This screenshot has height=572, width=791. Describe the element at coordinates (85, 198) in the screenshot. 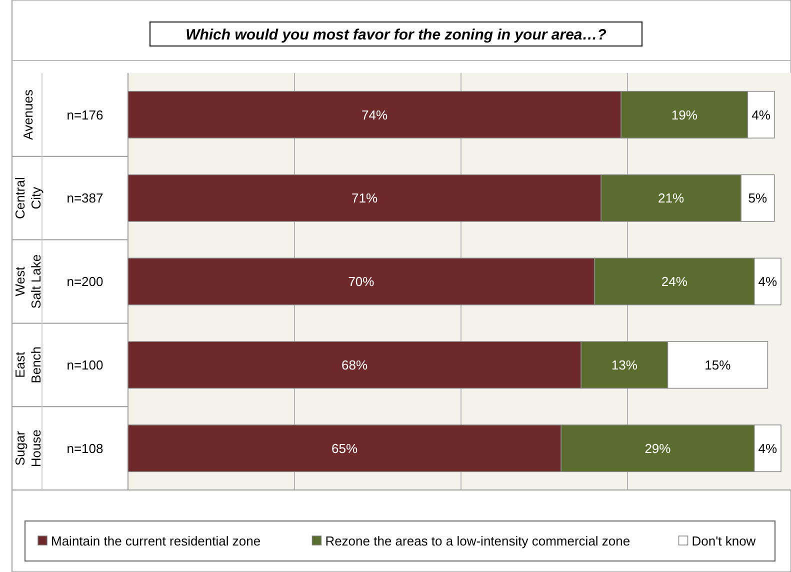

I see `text: n=387` at that location.